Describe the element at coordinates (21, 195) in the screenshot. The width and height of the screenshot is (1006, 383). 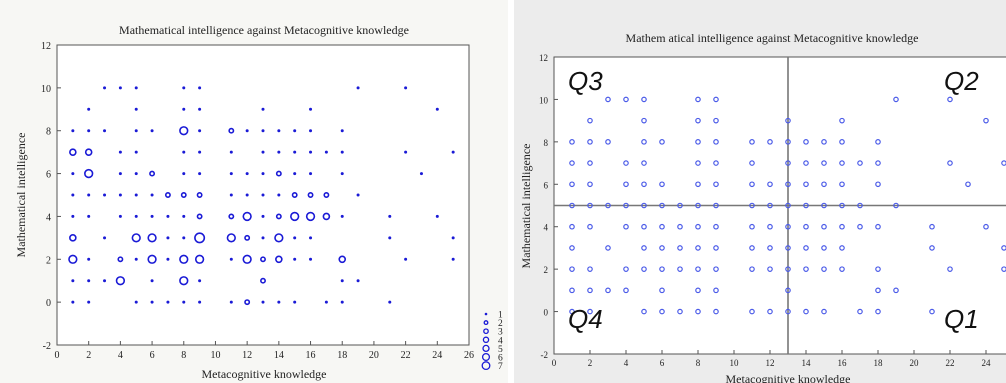
I see `y-axis-label: Mathematical intelligence` at that location.